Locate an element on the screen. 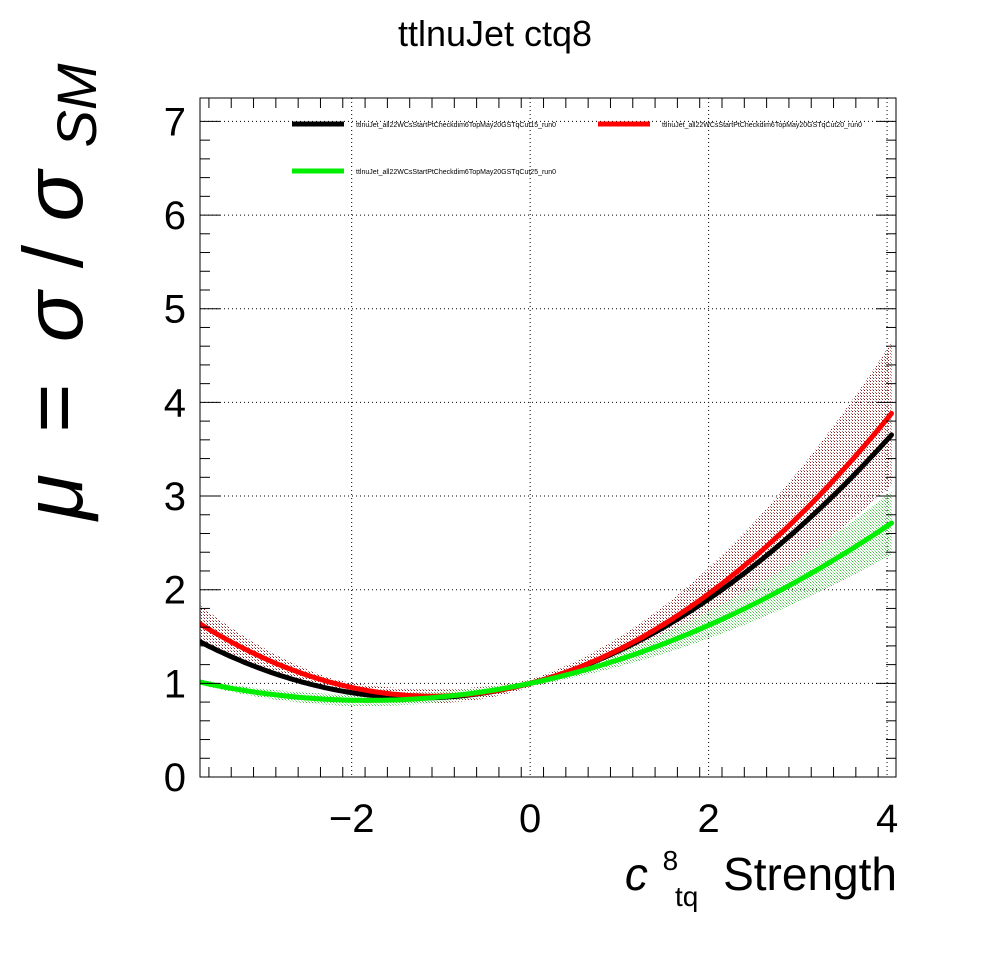 This screenshot has height=972, width=996. y-title-sigma: σ is located at coordinates (53, 315).